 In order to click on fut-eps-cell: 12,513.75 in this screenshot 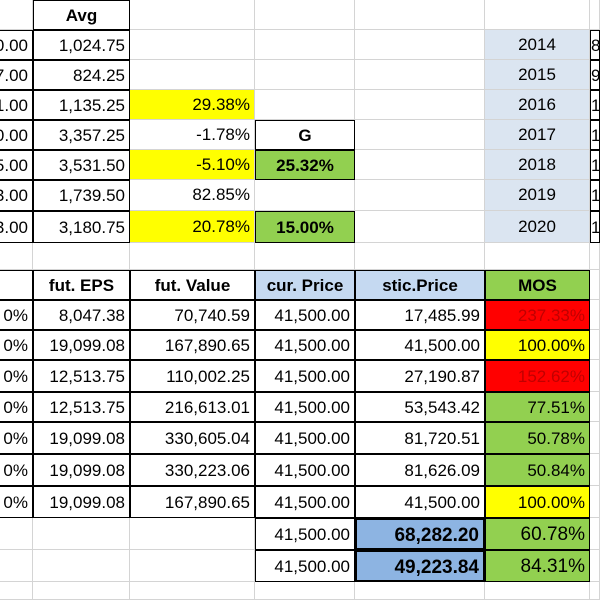, I will do `click(81, 376)`.